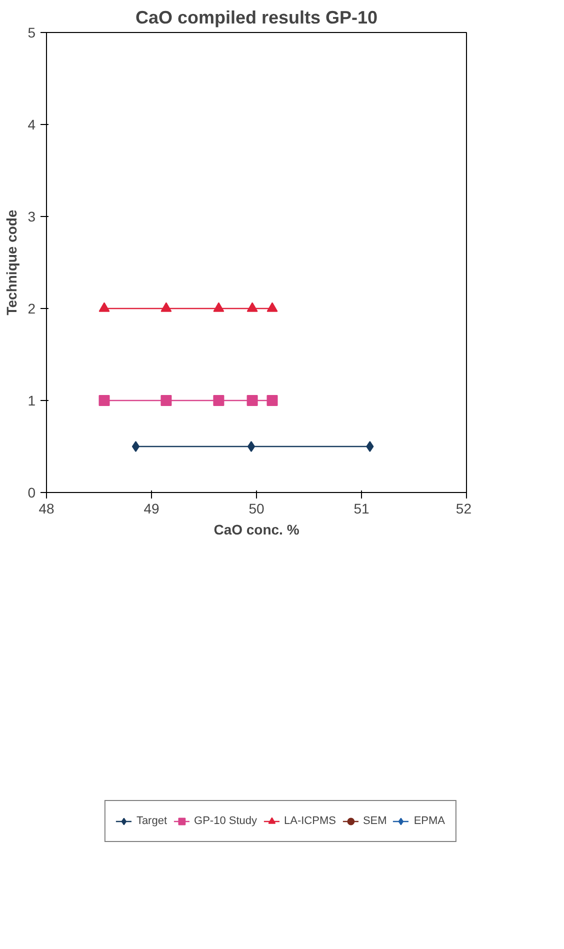 The width and height of the screenshot is (564, 949). What do you see at coordinates (32, 308) in the screenshot?
I see `y-tick-label: 2` at bounding box center [32, 308].